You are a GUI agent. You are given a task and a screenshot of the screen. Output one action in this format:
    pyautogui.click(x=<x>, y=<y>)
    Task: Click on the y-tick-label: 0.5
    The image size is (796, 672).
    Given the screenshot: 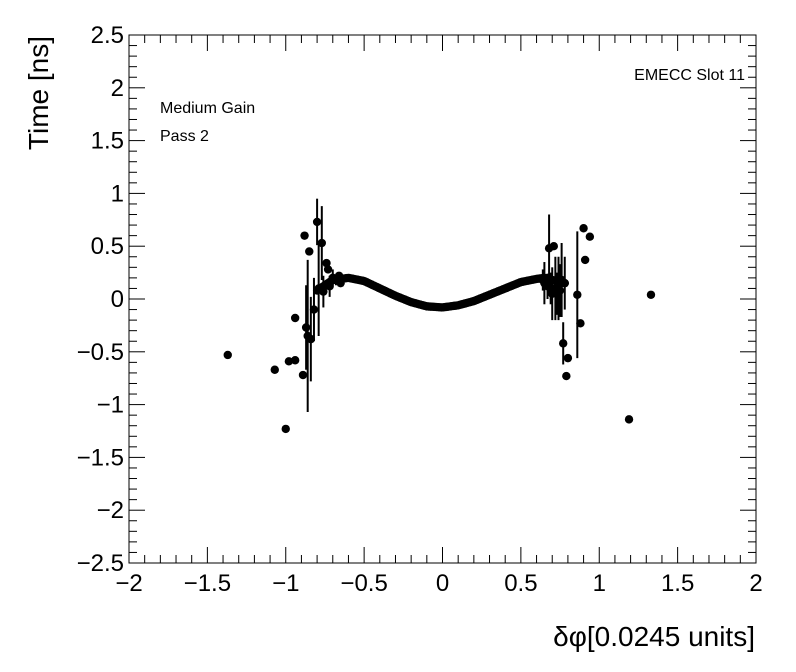 What is the action you would take?
    pyautogui.click(x=107, y=246)
    